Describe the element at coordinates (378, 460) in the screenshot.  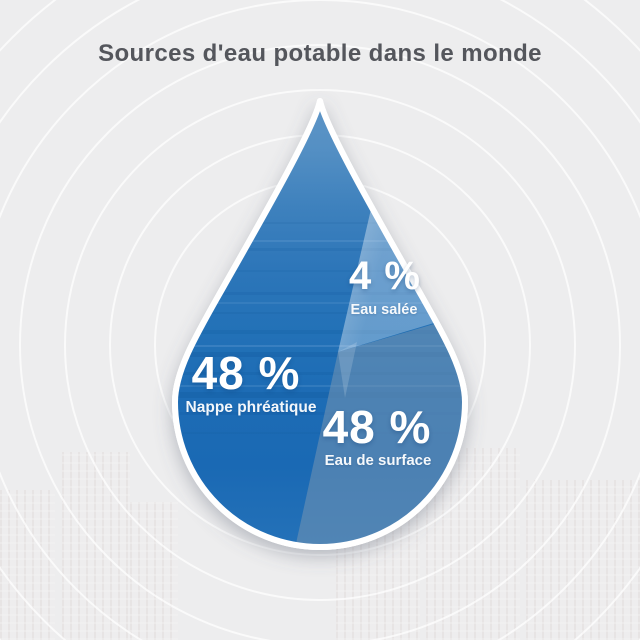
I see `label-eau-de-surface: Eau de surface` at that location.